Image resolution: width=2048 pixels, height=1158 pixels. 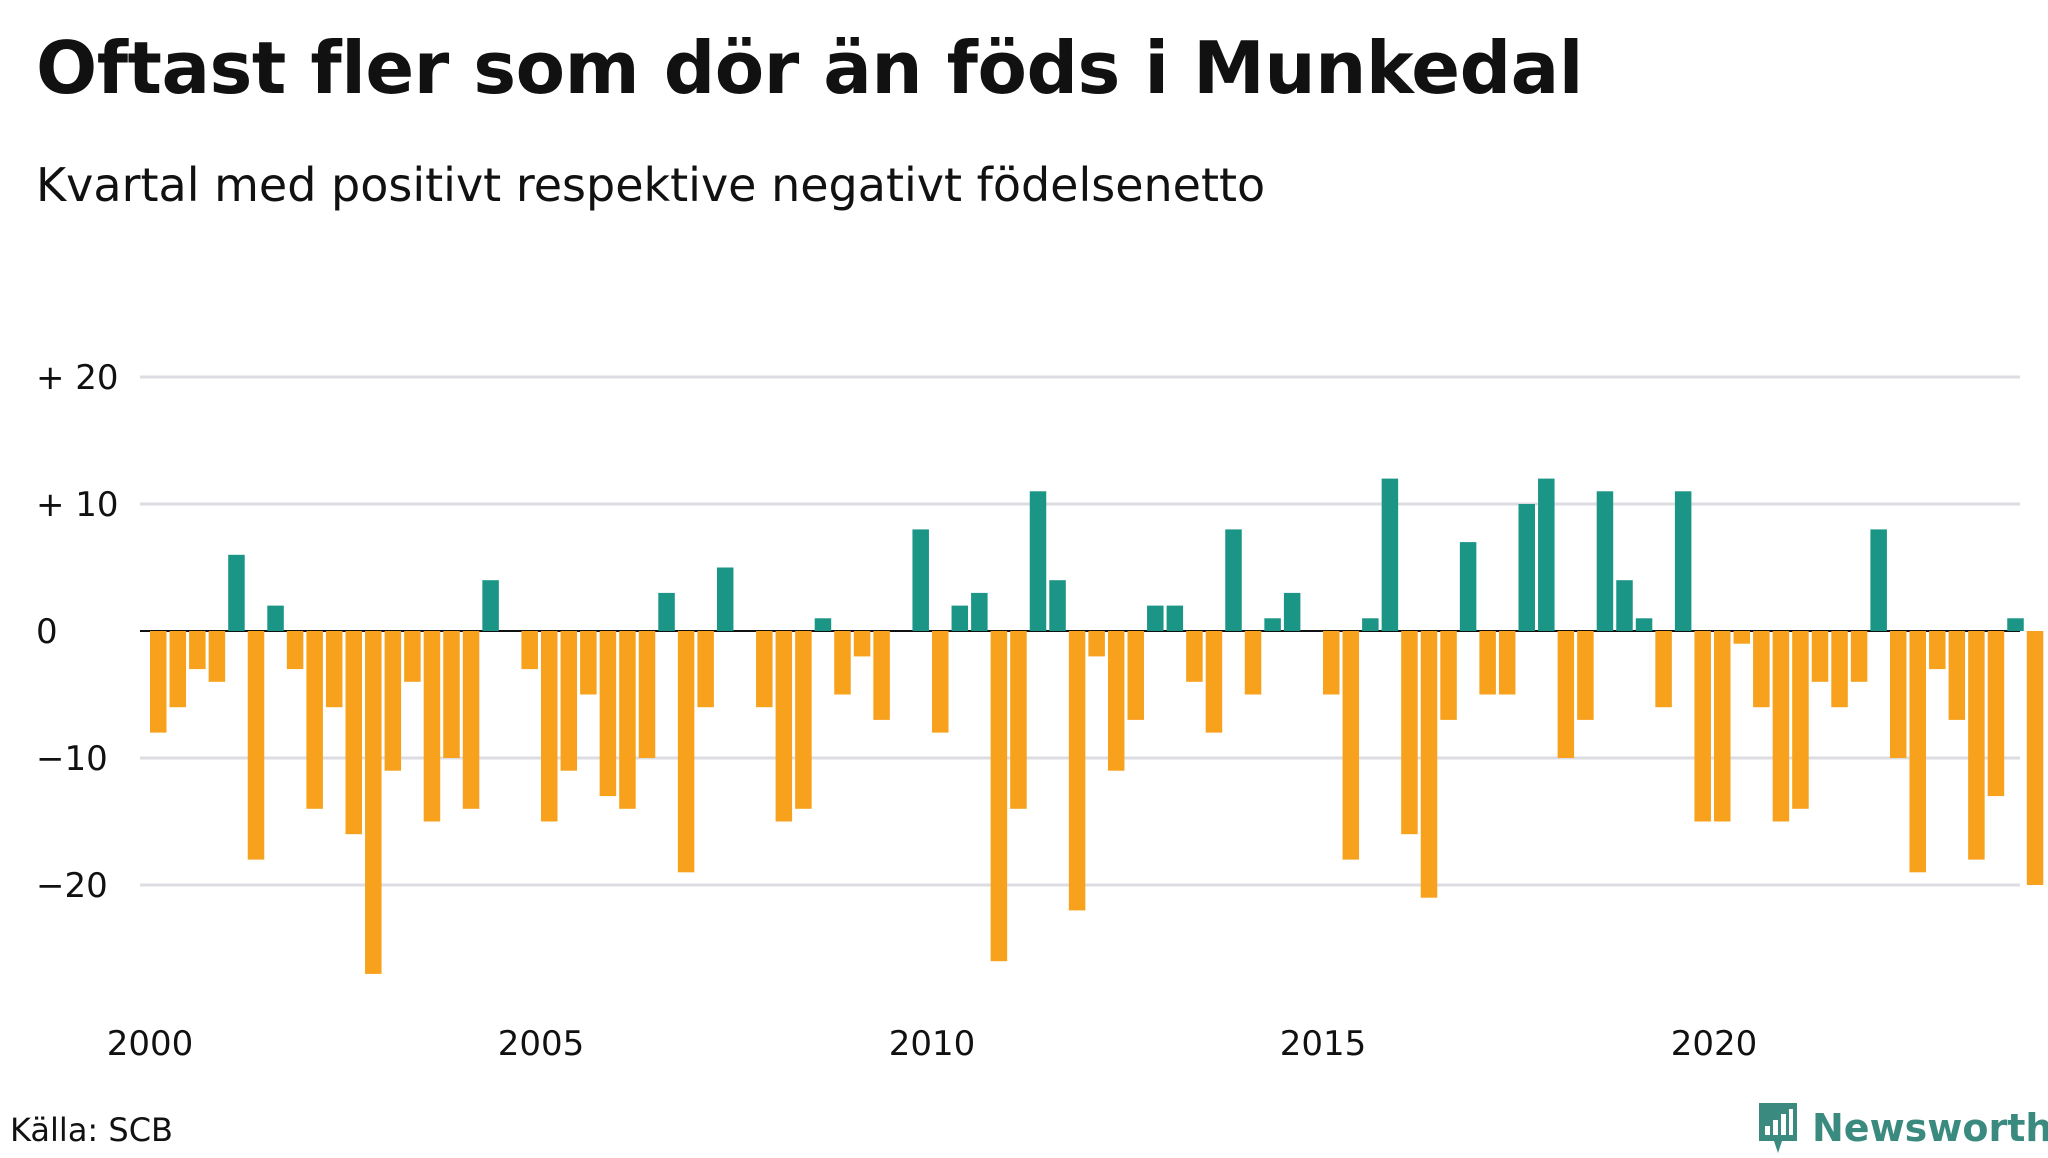 I want to click on y-tick-label: −20, so click(x=72, y=886).